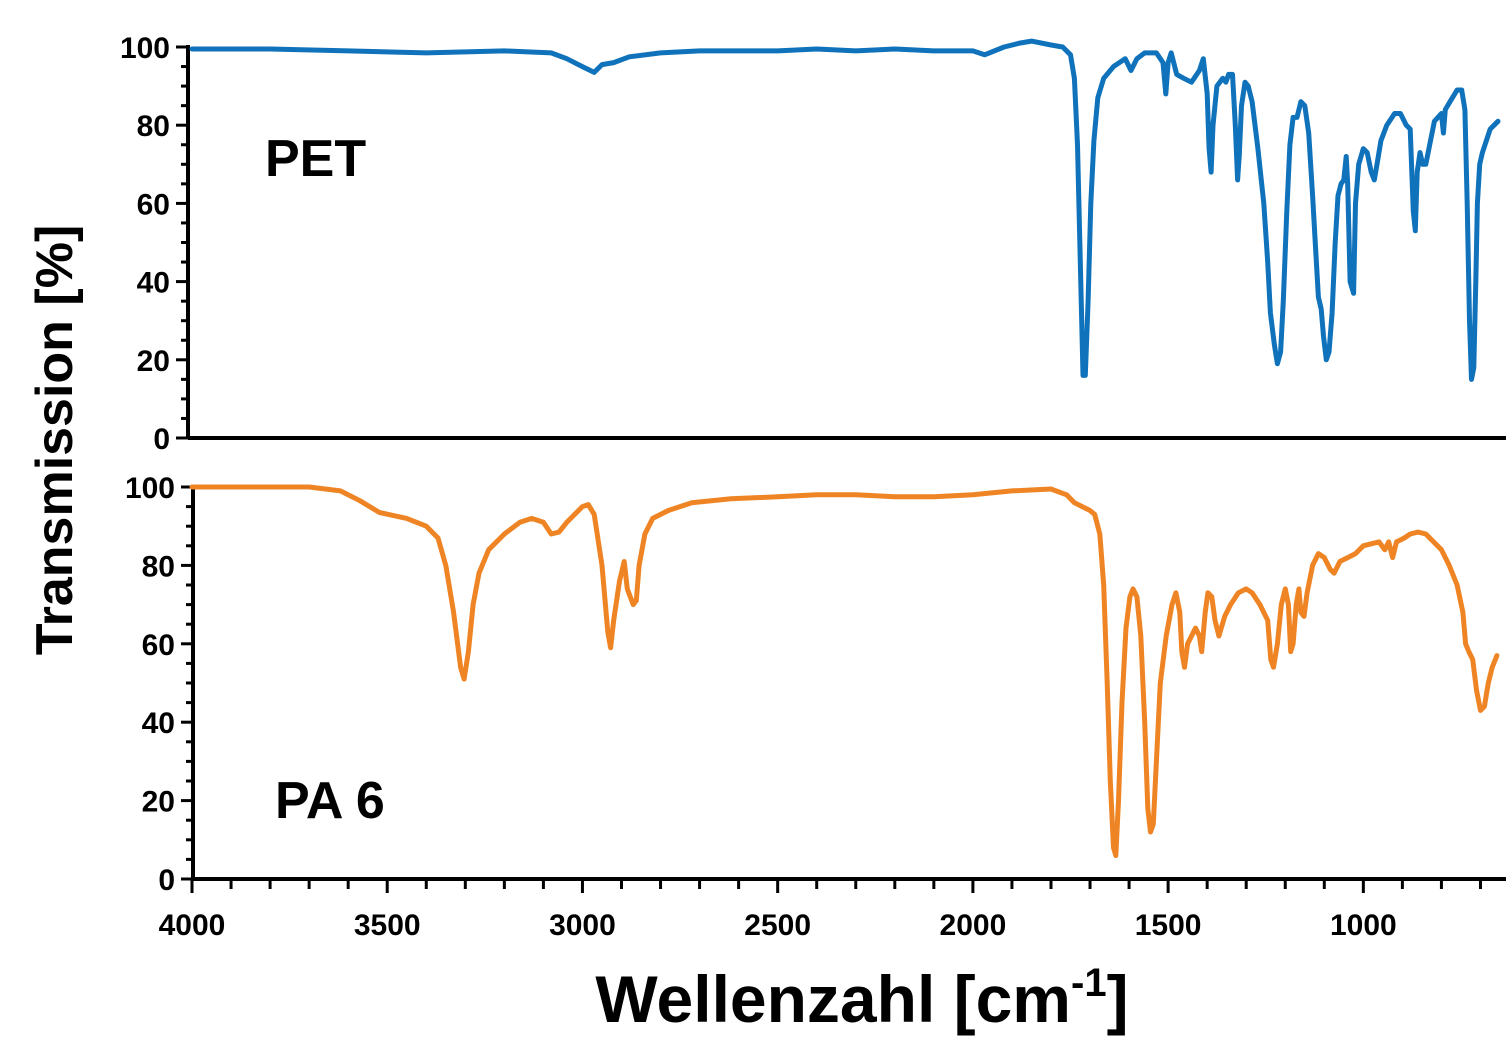  Describe the element at coordinates (820, 910) in the screenshot. I see `x-axis: 4000 3500 3000 2500 2000 1500 1000` at that location.